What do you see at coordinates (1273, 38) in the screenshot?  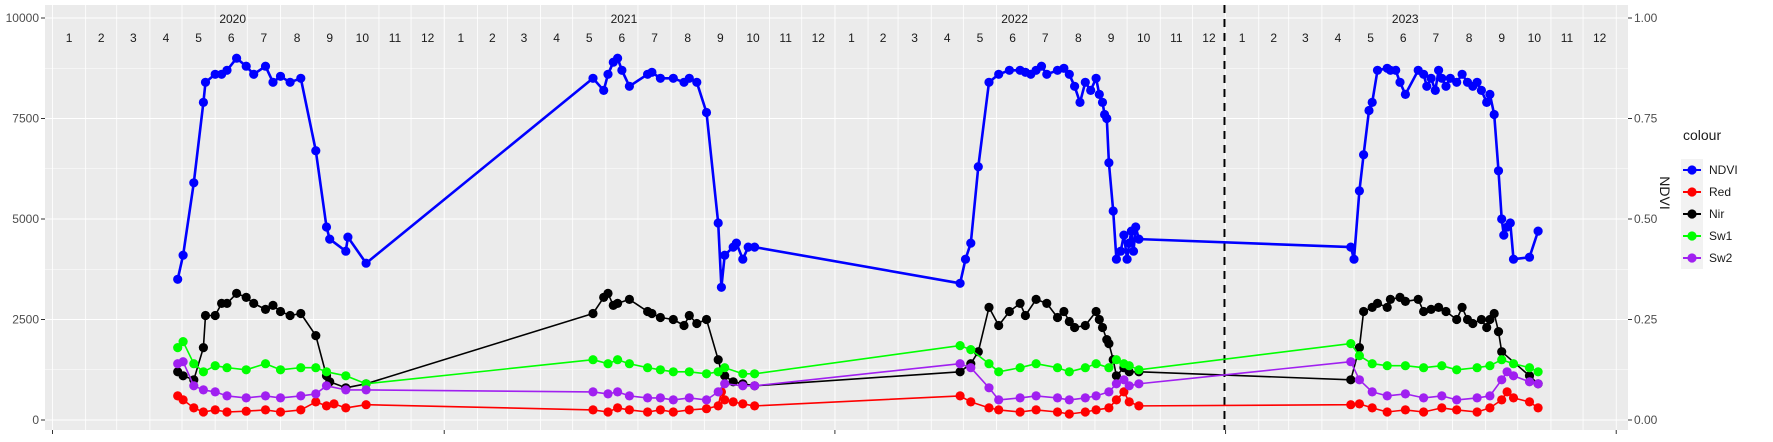 I see `month-label: 2` at bounding box center [1273, 38].